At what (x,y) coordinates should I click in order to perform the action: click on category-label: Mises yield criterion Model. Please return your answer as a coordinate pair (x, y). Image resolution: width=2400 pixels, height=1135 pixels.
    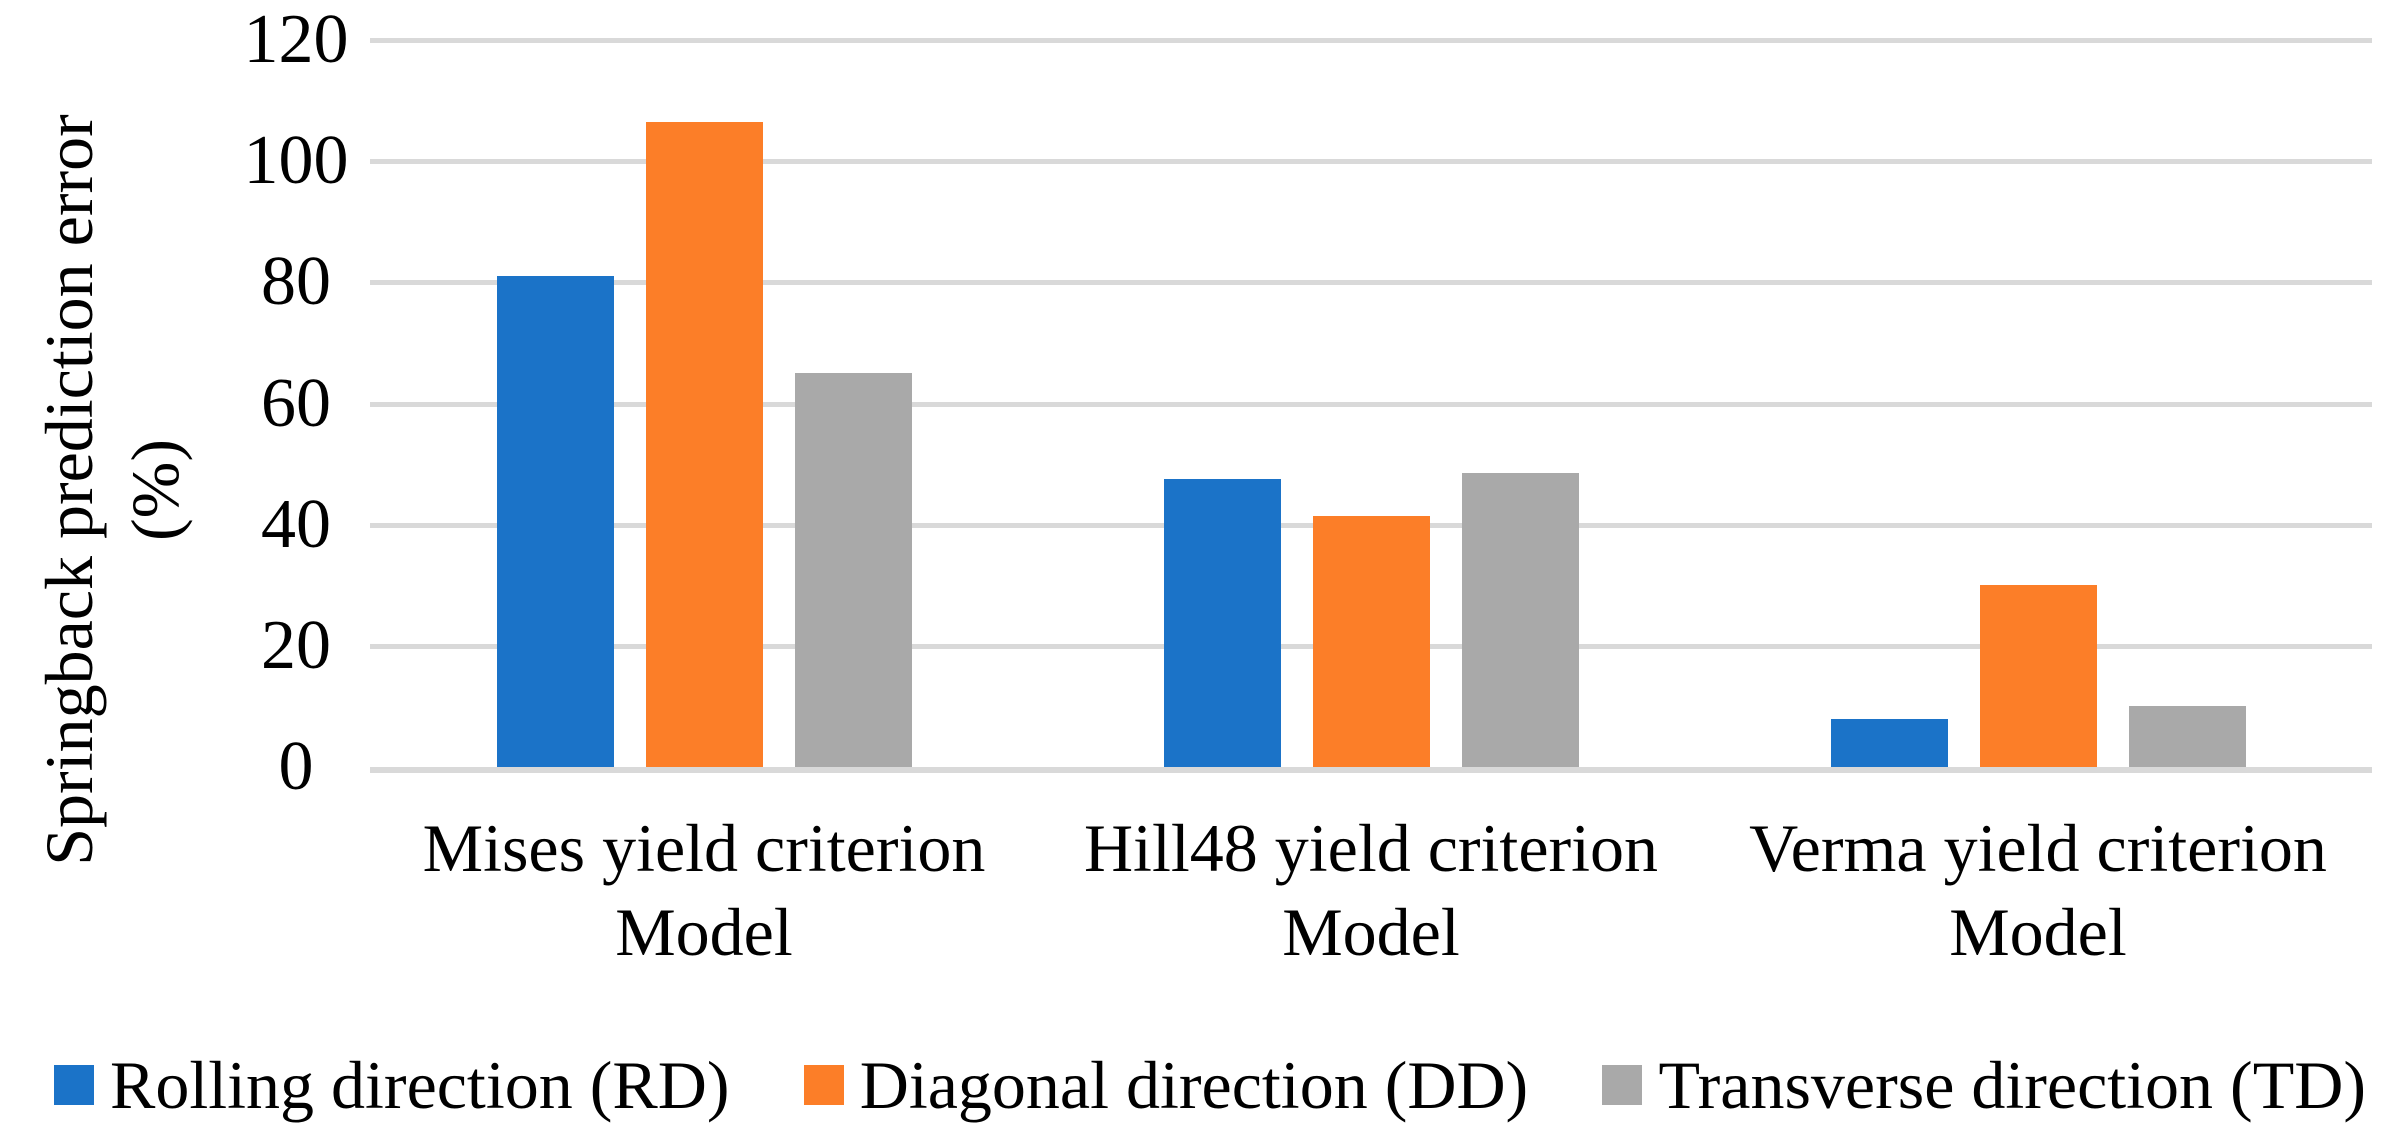
    Looking at the image, I should click on (704, 890).